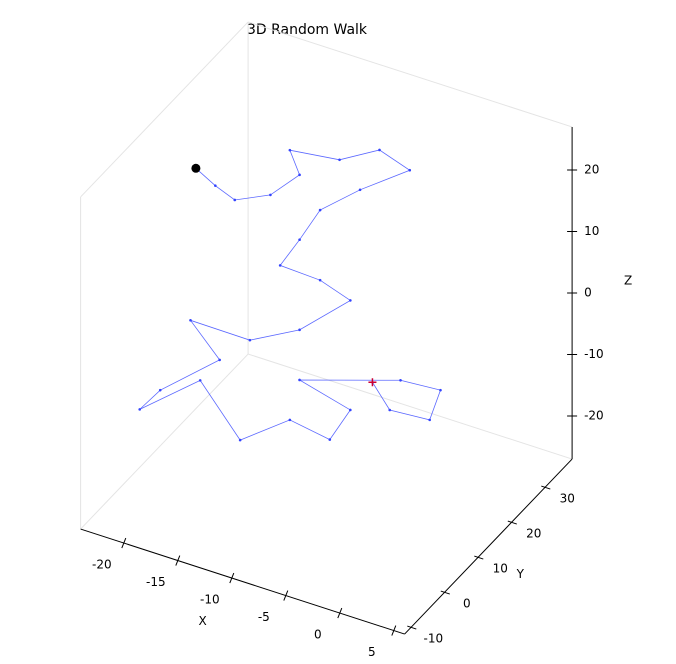 Image resolution: width=676 pixels, height=664 pixels. Describe the element at coordinates (588, 293) in the screenshot. I see `z-tick-label: 0` at that location.